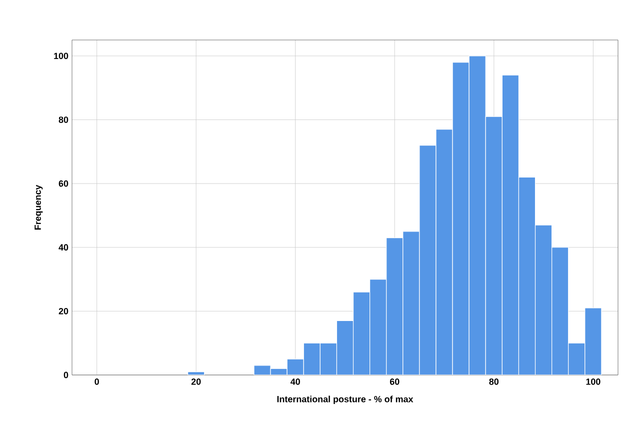 The image size is (641, 441). Describe the element at coordinates (345, 400) in the screenshot. I see `x-axis-title: International posture - % of max` at that location.